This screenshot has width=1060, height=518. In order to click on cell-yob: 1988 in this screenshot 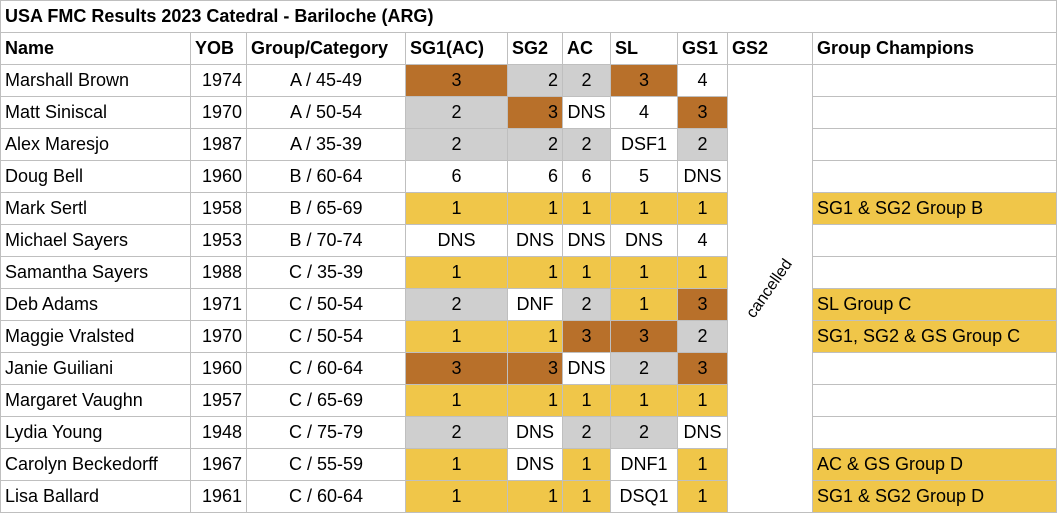, I will do `click(218, 272)`.